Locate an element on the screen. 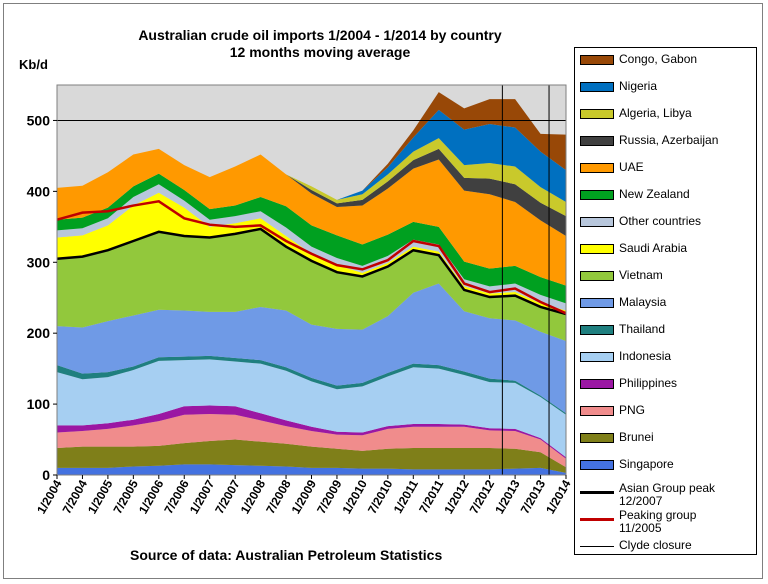  legend-item-russia-azerbaijan: Russia, Azerbaijan is located at coordinates (667, 141).